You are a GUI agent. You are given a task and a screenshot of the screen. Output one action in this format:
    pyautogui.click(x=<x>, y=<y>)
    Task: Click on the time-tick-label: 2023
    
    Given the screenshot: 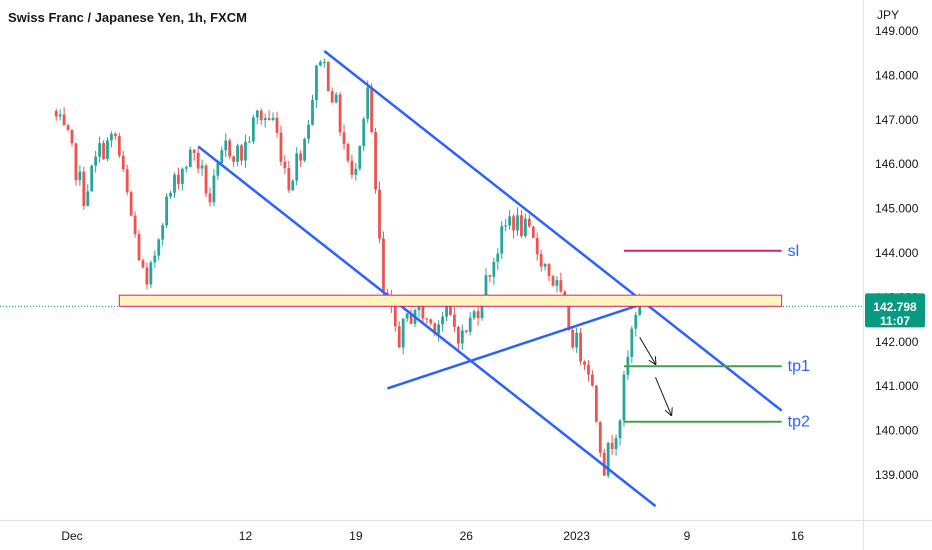 What is the action you would take?
    pyautogui.click(x=576, y=536)
    